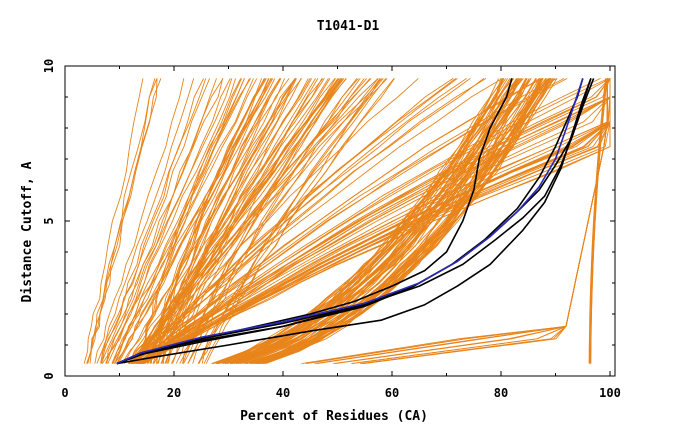 This screenshot has height=440, width=680. What do you see at coordinates (64, 393) in the screenshot?
I see `x-tick-label: 0` at bounding box center [64, 393].